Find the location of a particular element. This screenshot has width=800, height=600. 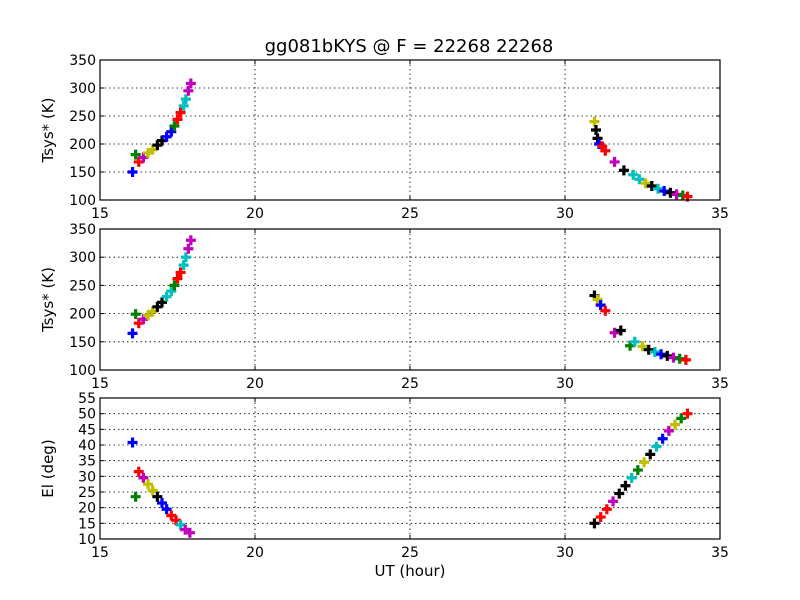

y-tick-label: 250 is located at coordinates (82, 117).